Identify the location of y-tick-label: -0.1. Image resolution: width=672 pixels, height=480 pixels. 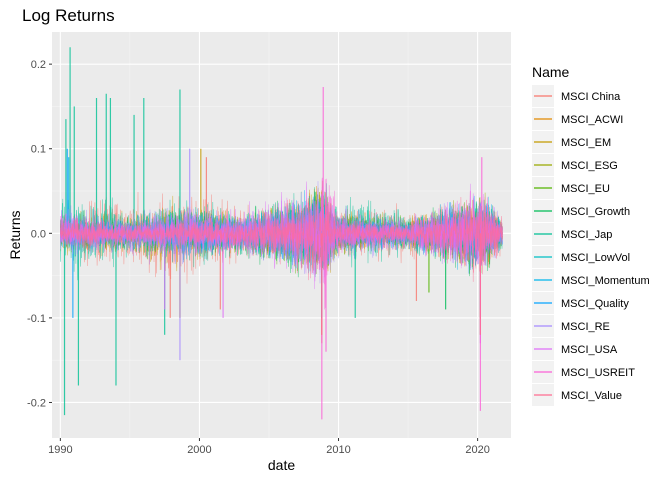
(36, 319).